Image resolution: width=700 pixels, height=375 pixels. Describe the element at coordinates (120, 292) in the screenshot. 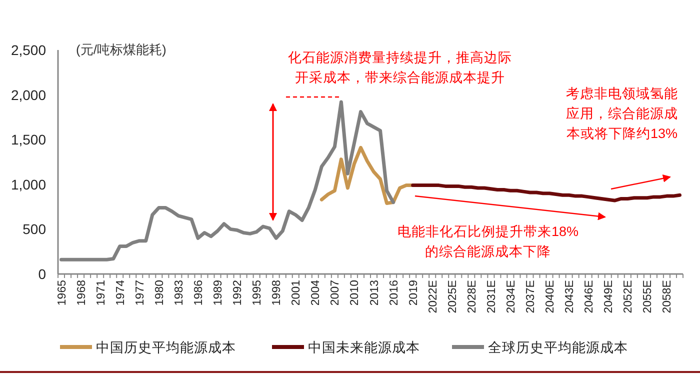

I see `x-tick-label: 1974` at that location.